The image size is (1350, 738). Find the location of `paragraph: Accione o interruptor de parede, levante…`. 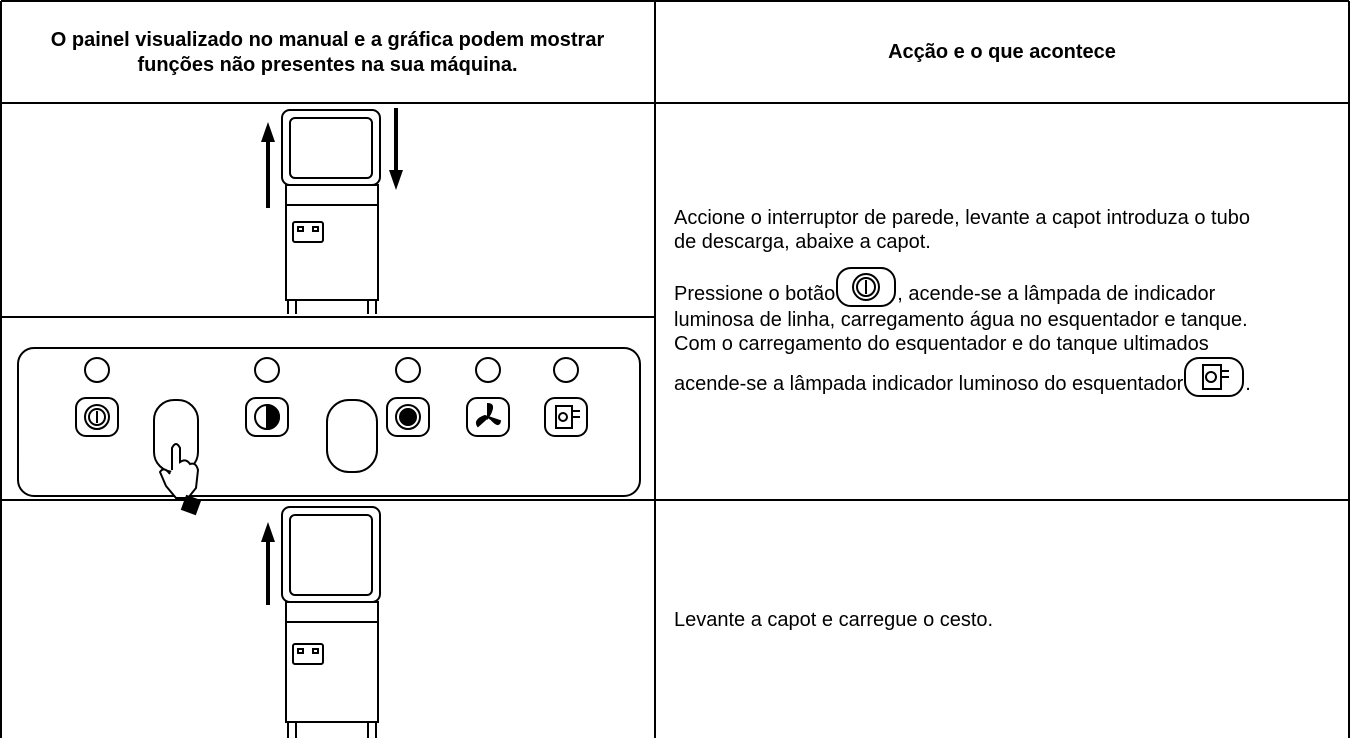

paragraph: Accione o interruptor de parede, levante… is located at coordinates (962, 230).